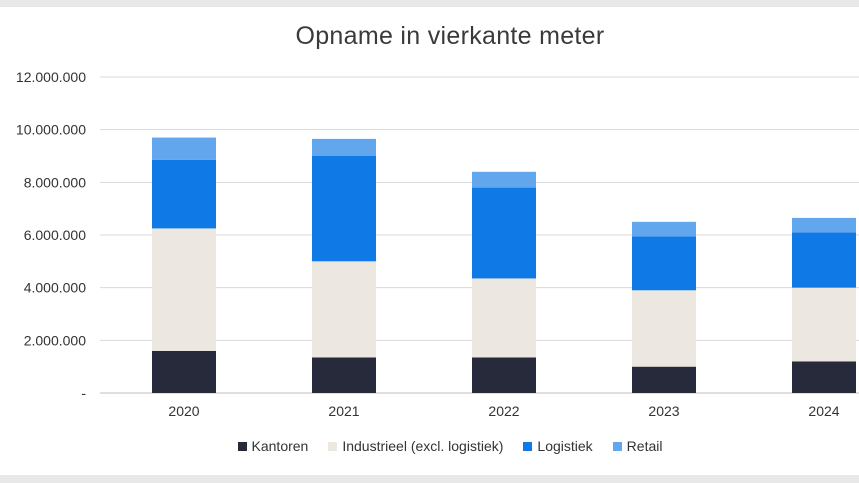 Image resolution: width=859 pixels, height=483 pixels. Describe the element at coordinates (823, 411) in the screenshot. I see `x-tick-label: 2024` at that location.